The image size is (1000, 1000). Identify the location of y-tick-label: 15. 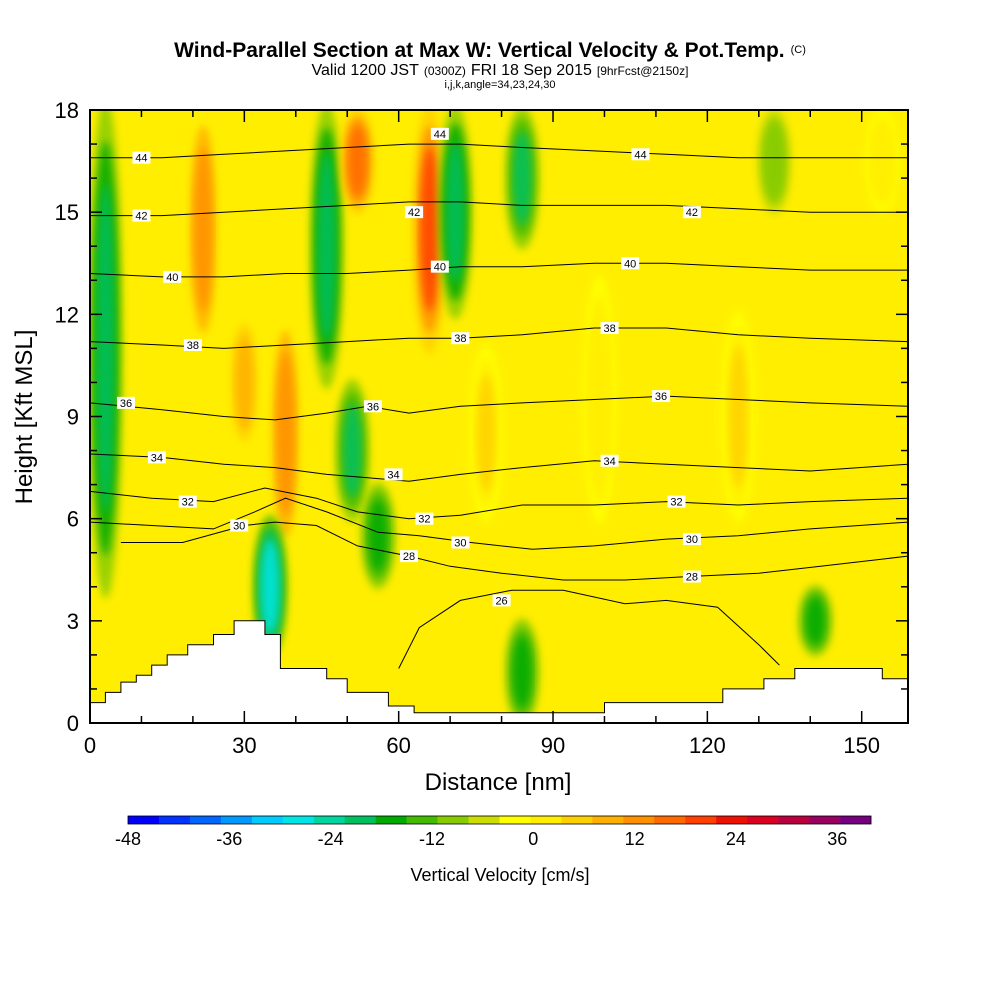
(67, 212).